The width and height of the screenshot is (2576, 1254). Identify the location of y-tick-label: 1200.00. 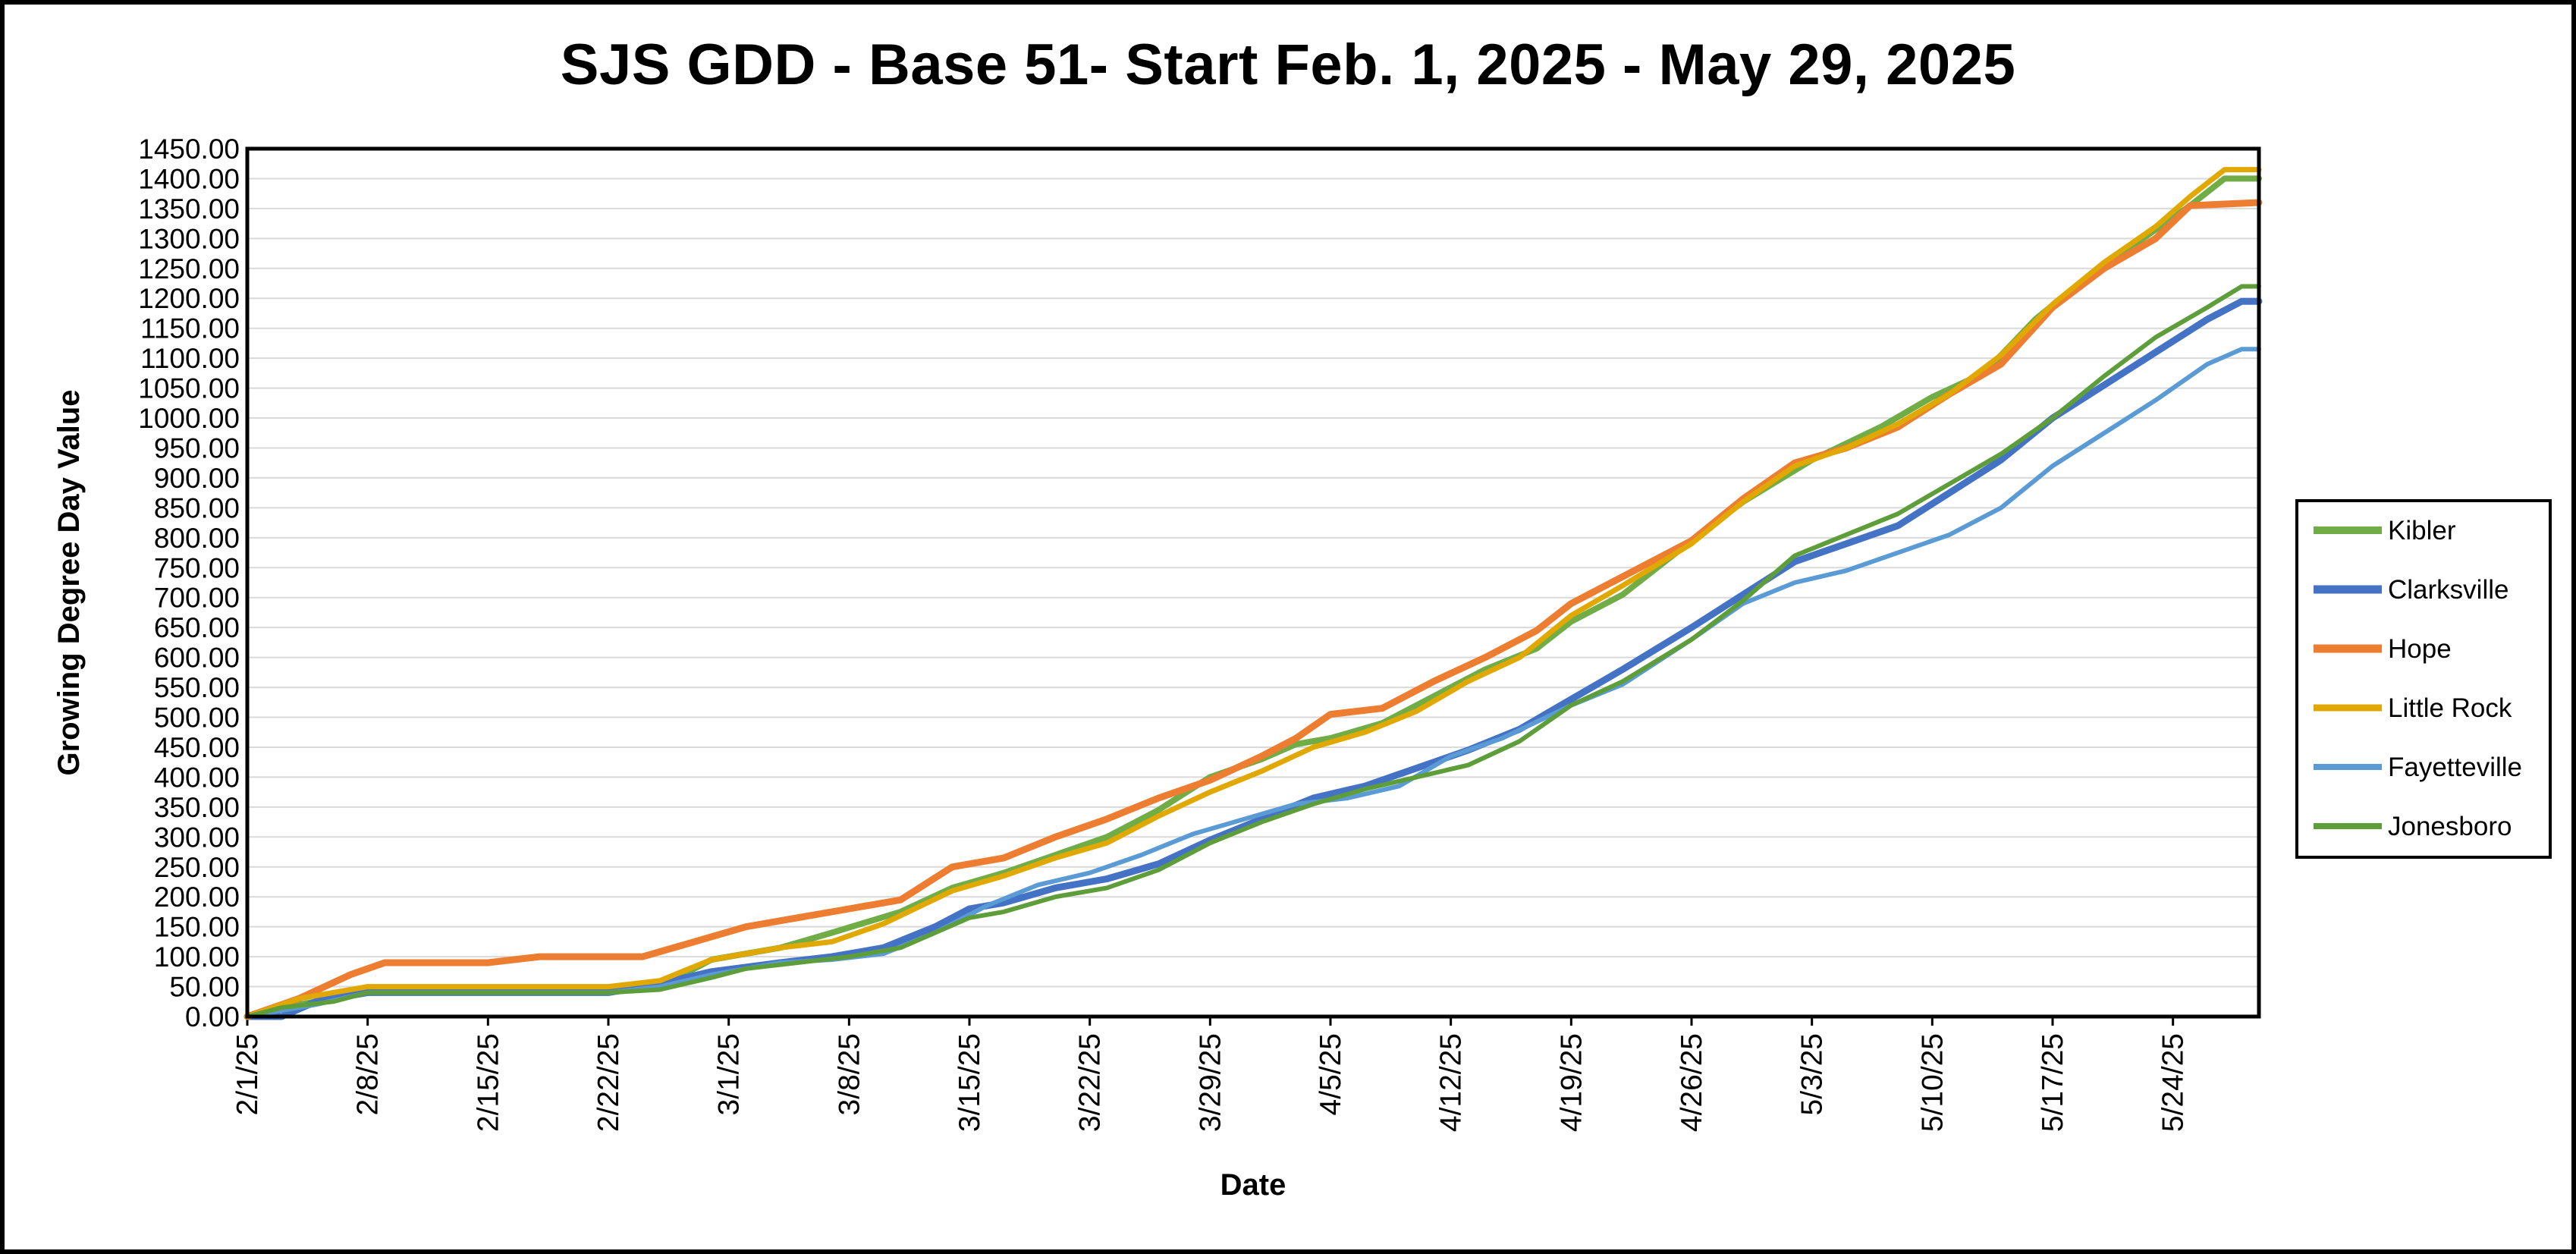
(189, 298).